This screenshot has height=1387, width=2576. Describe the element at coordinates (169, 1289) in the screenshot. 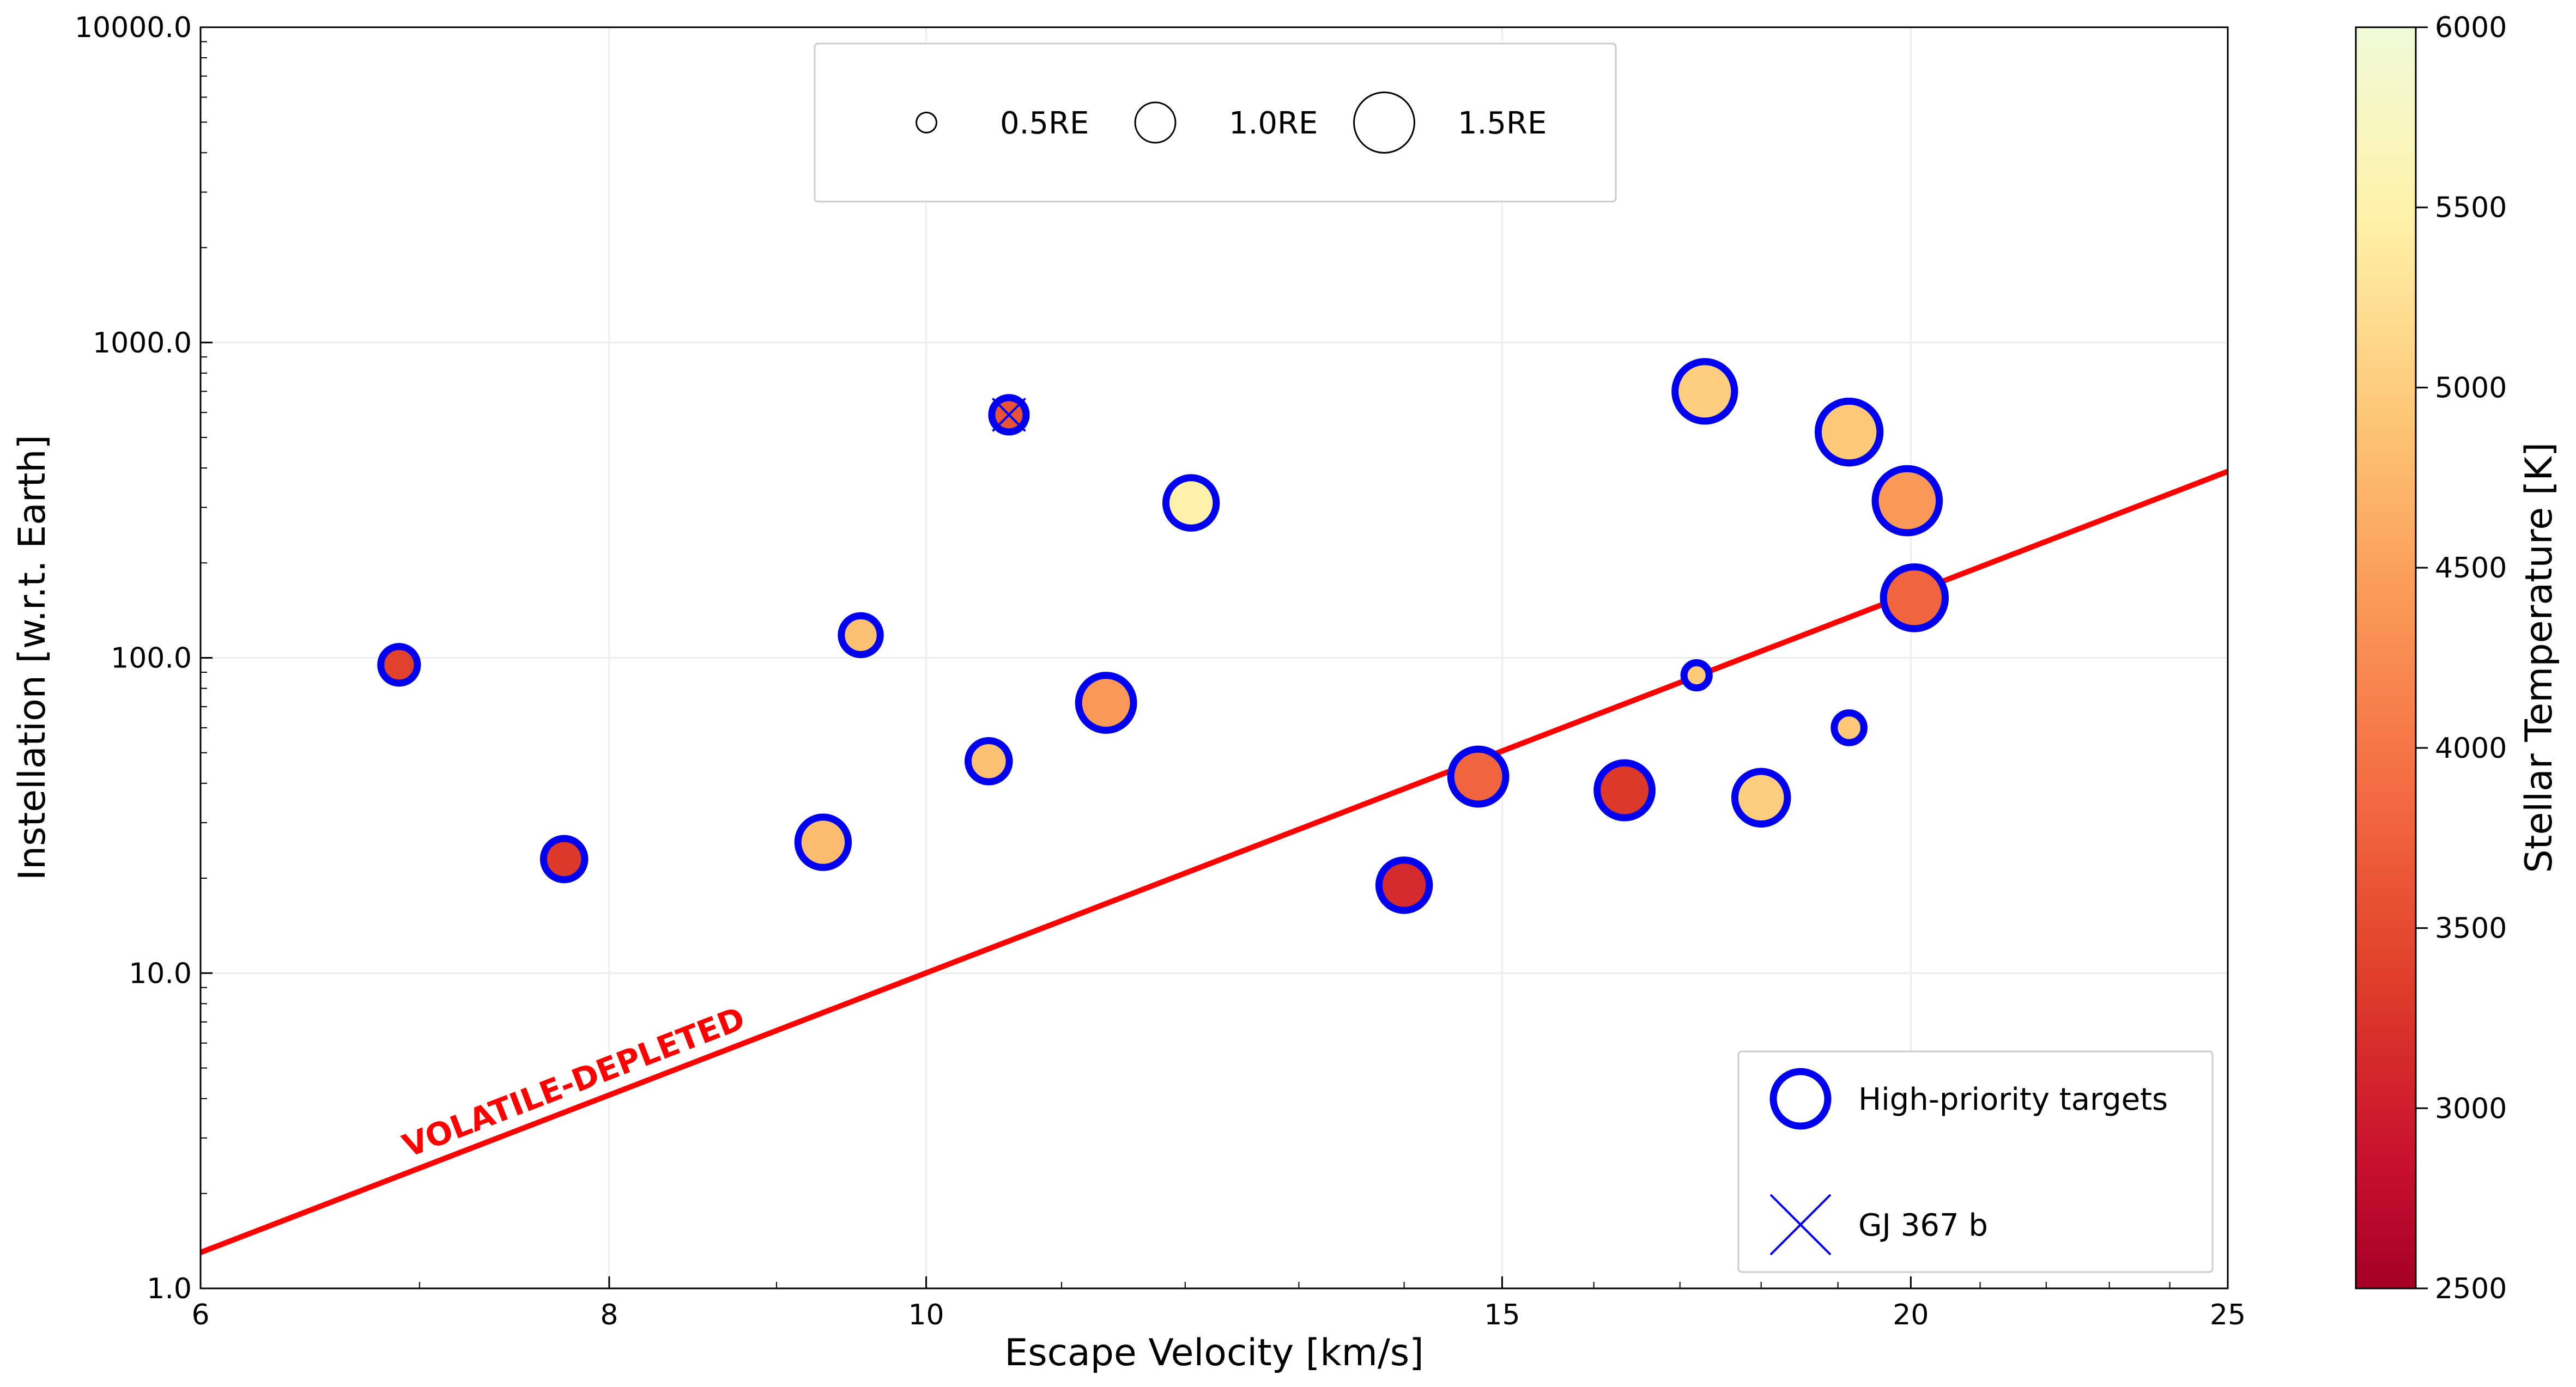

I see `y-tick-label: 1.0` at that location.